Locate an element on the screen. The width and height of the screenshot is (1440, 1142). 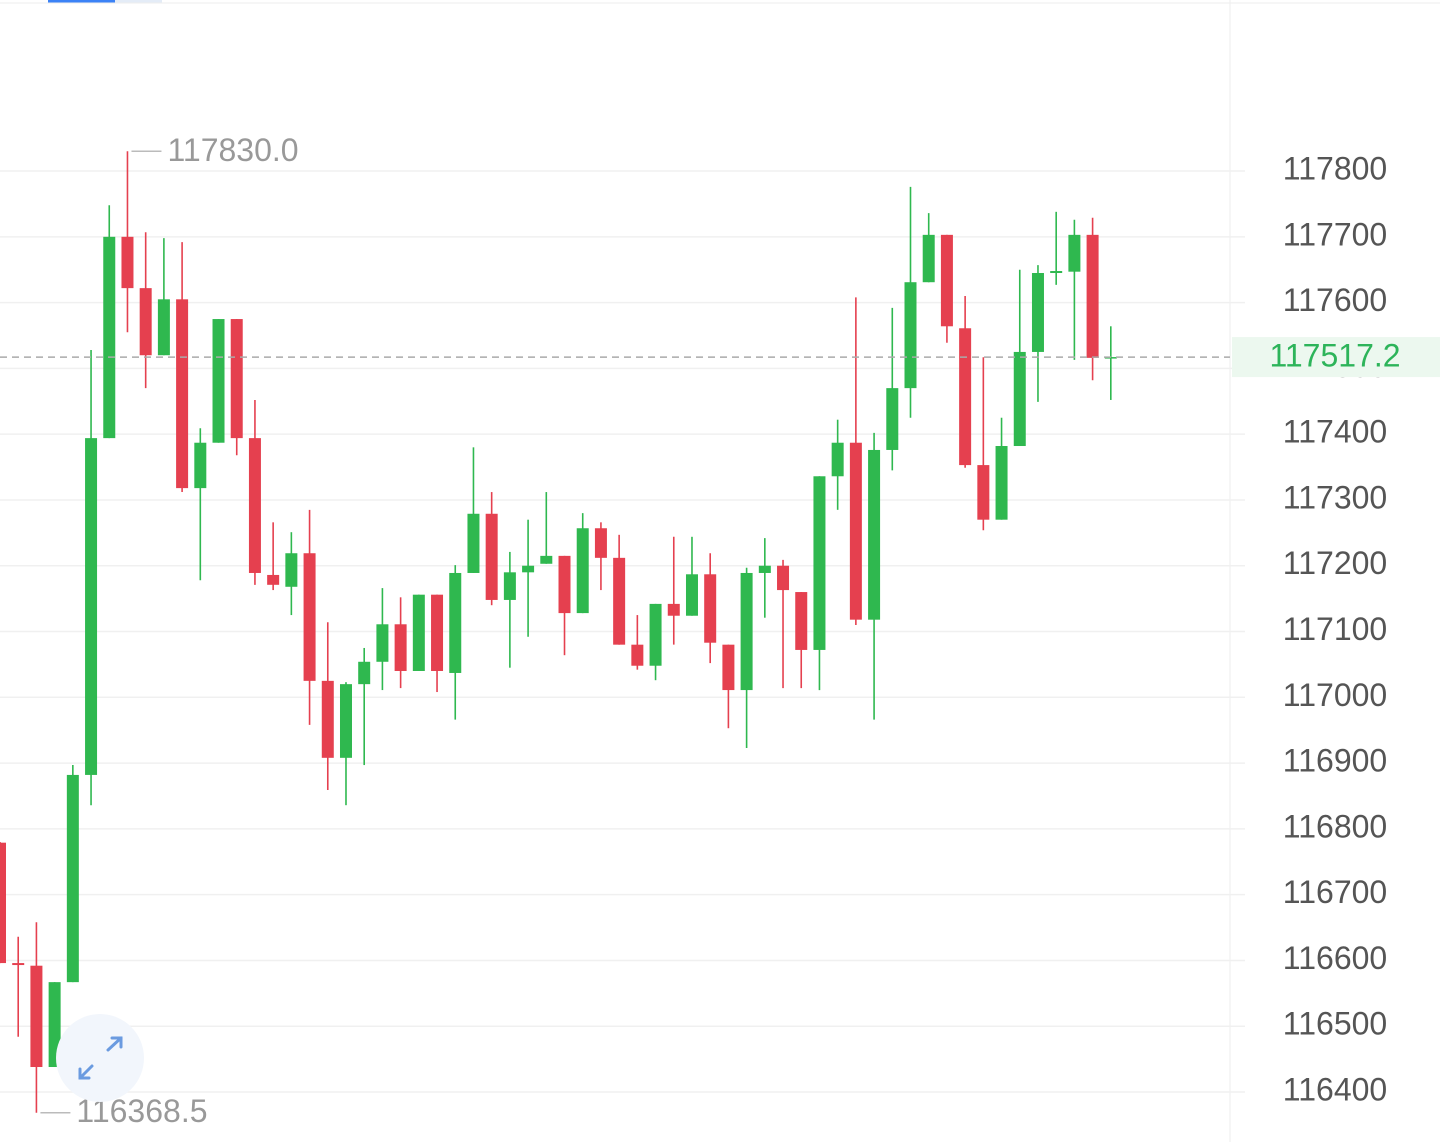
y-tick-label: 116800 is located at coordinates (1335, 826).